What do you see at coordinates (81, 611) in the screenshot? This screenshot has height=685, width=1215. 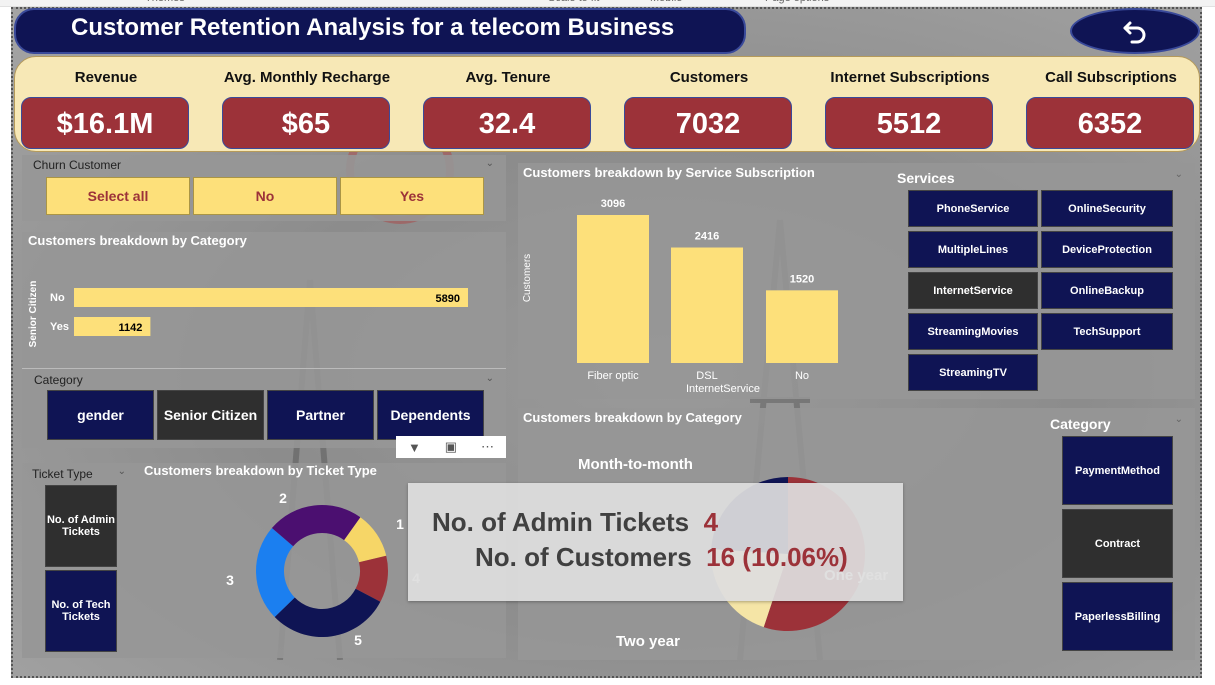 I see `ticket-option-tech: No. of Tech Tickets` at bounding box center [81, 611].